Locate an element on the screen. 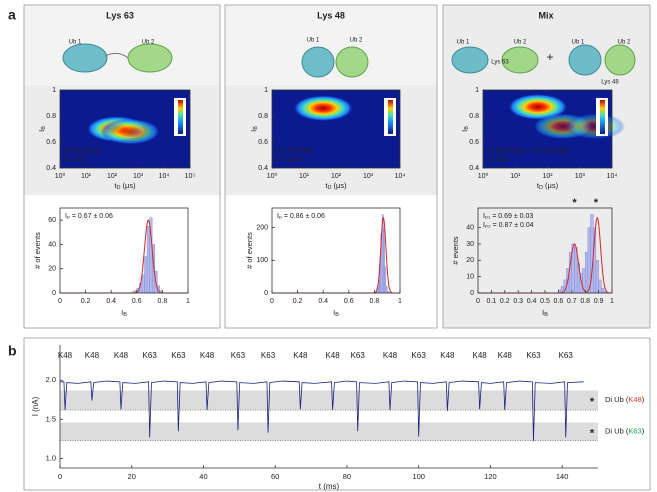 This screenshot has height=492, width=657. band-label: Di Ub (K48) is located at coordinates (625, 399).